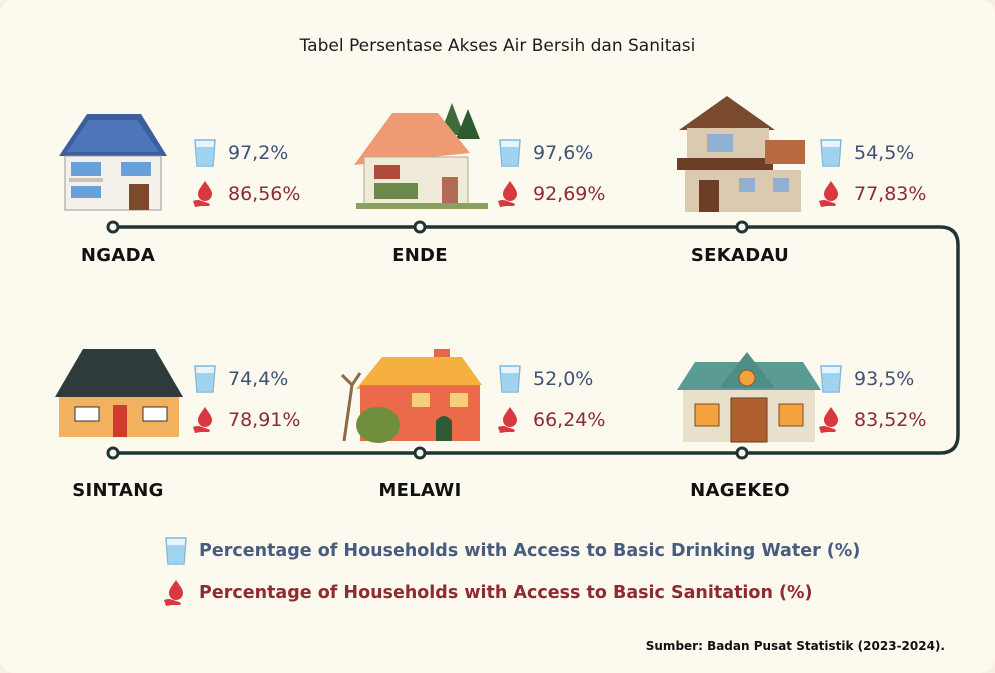 The image size is (995, 673). I want to click on sanitation-stat-ende: 92,69%, so click(551, 194).